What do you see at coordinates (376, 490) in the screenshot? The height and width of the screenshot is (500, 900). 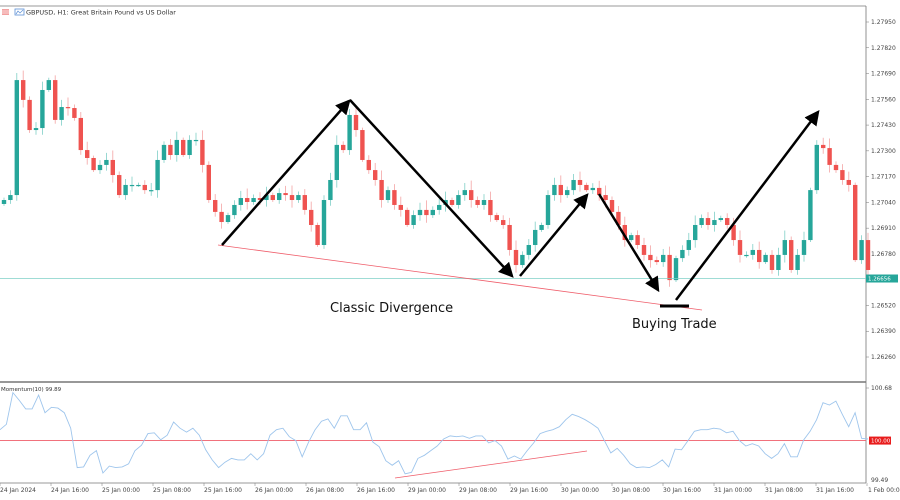 I see `time-tick-label: 26 Jan 16:00` at bounding box center [376, 490].